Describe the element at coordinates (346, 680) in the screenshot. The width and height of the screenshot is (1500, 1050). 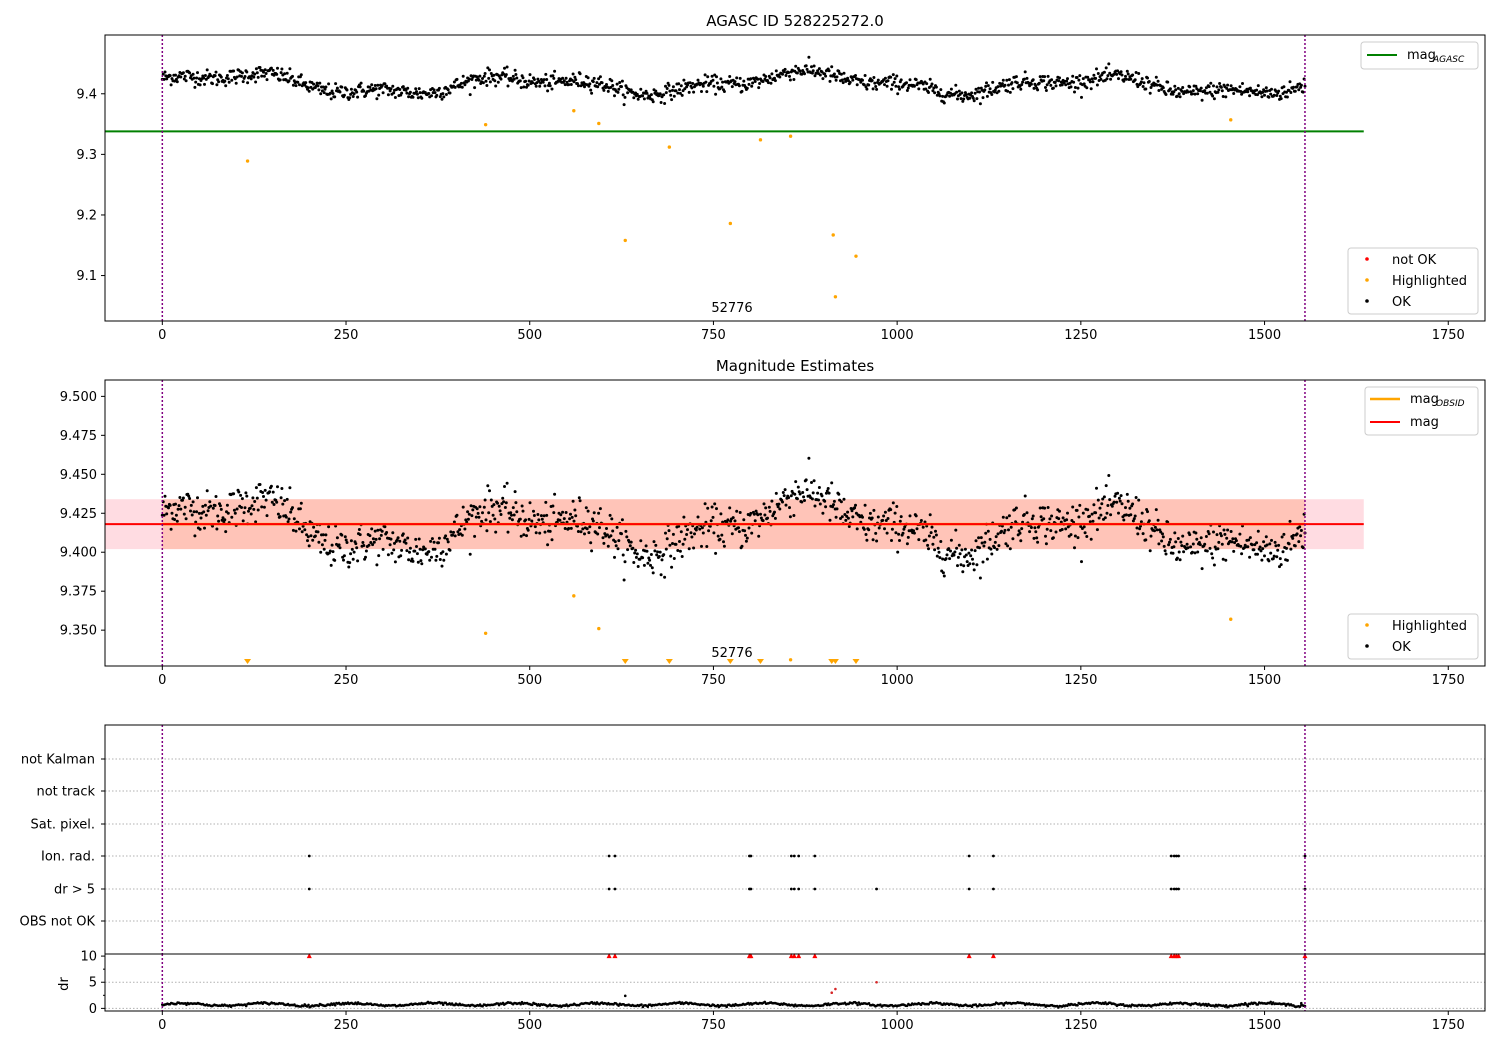
I see `x-tick-label: 250` at that location.